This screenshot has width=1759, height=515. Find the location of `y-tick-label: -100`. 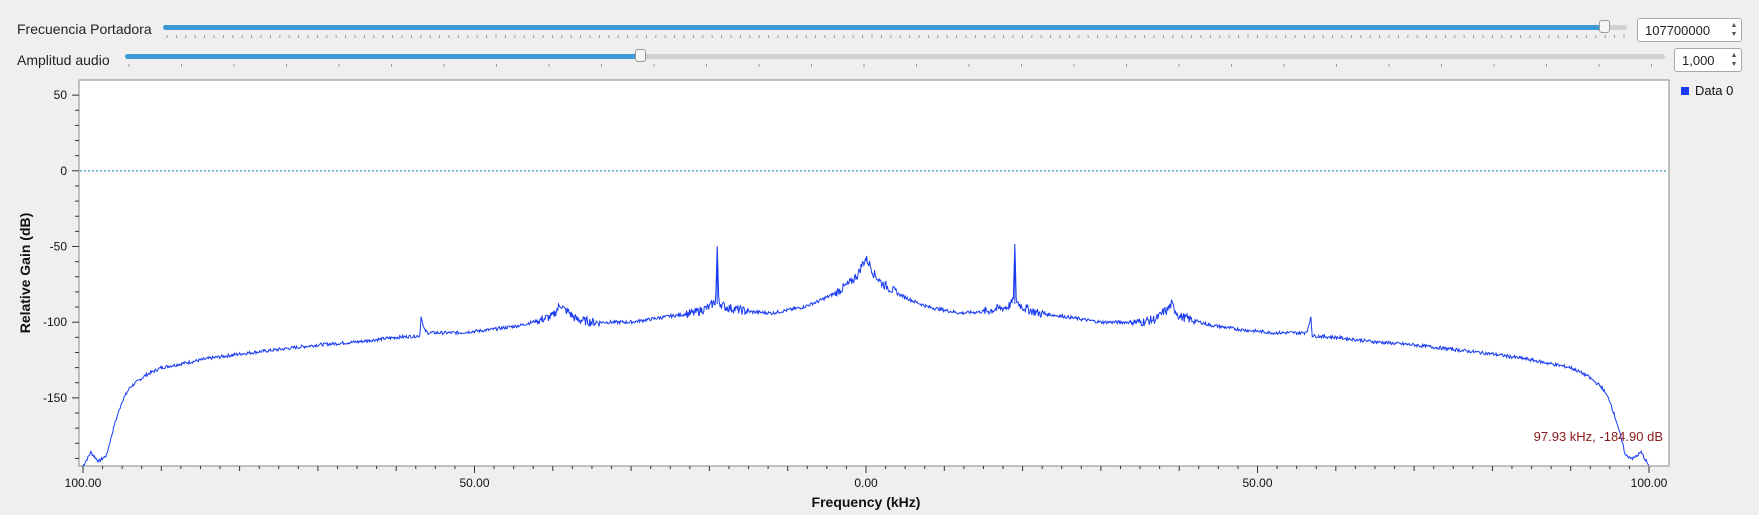

y-tick-label: -100 is located at coordinates (55, 322).